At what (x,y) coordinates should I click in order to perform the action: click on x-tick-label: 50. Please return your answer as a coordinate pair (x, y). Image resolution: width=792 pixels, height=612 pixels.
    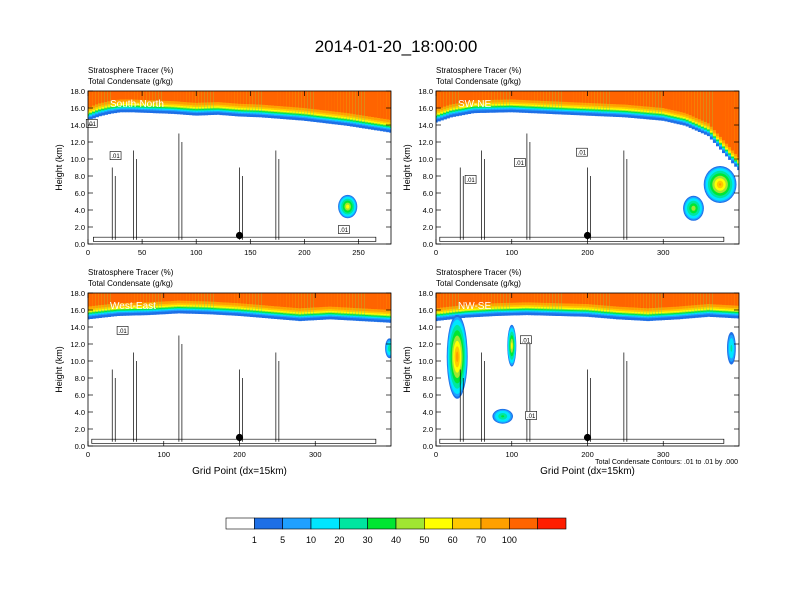
    Looking at the image, I should click on (142, 252).